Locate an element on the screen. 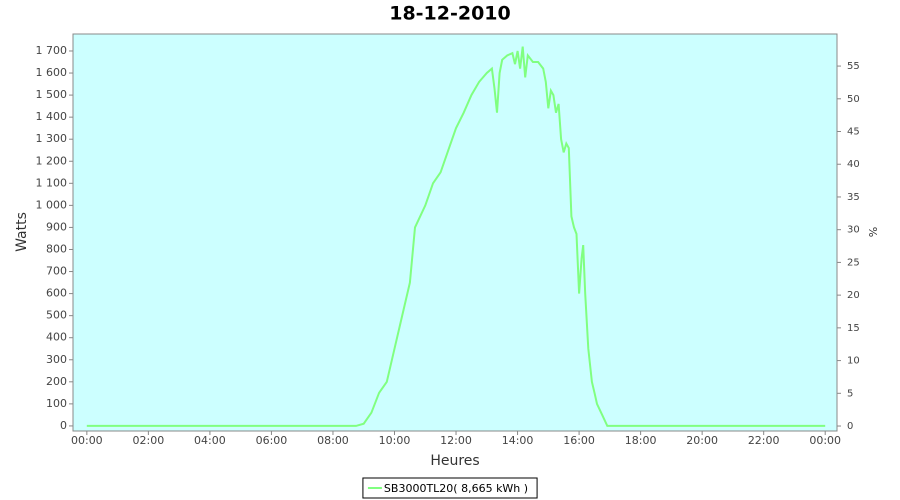 The image size is (900, 500). x-tick-label: 18:00 is located at coordinates (641, 440).